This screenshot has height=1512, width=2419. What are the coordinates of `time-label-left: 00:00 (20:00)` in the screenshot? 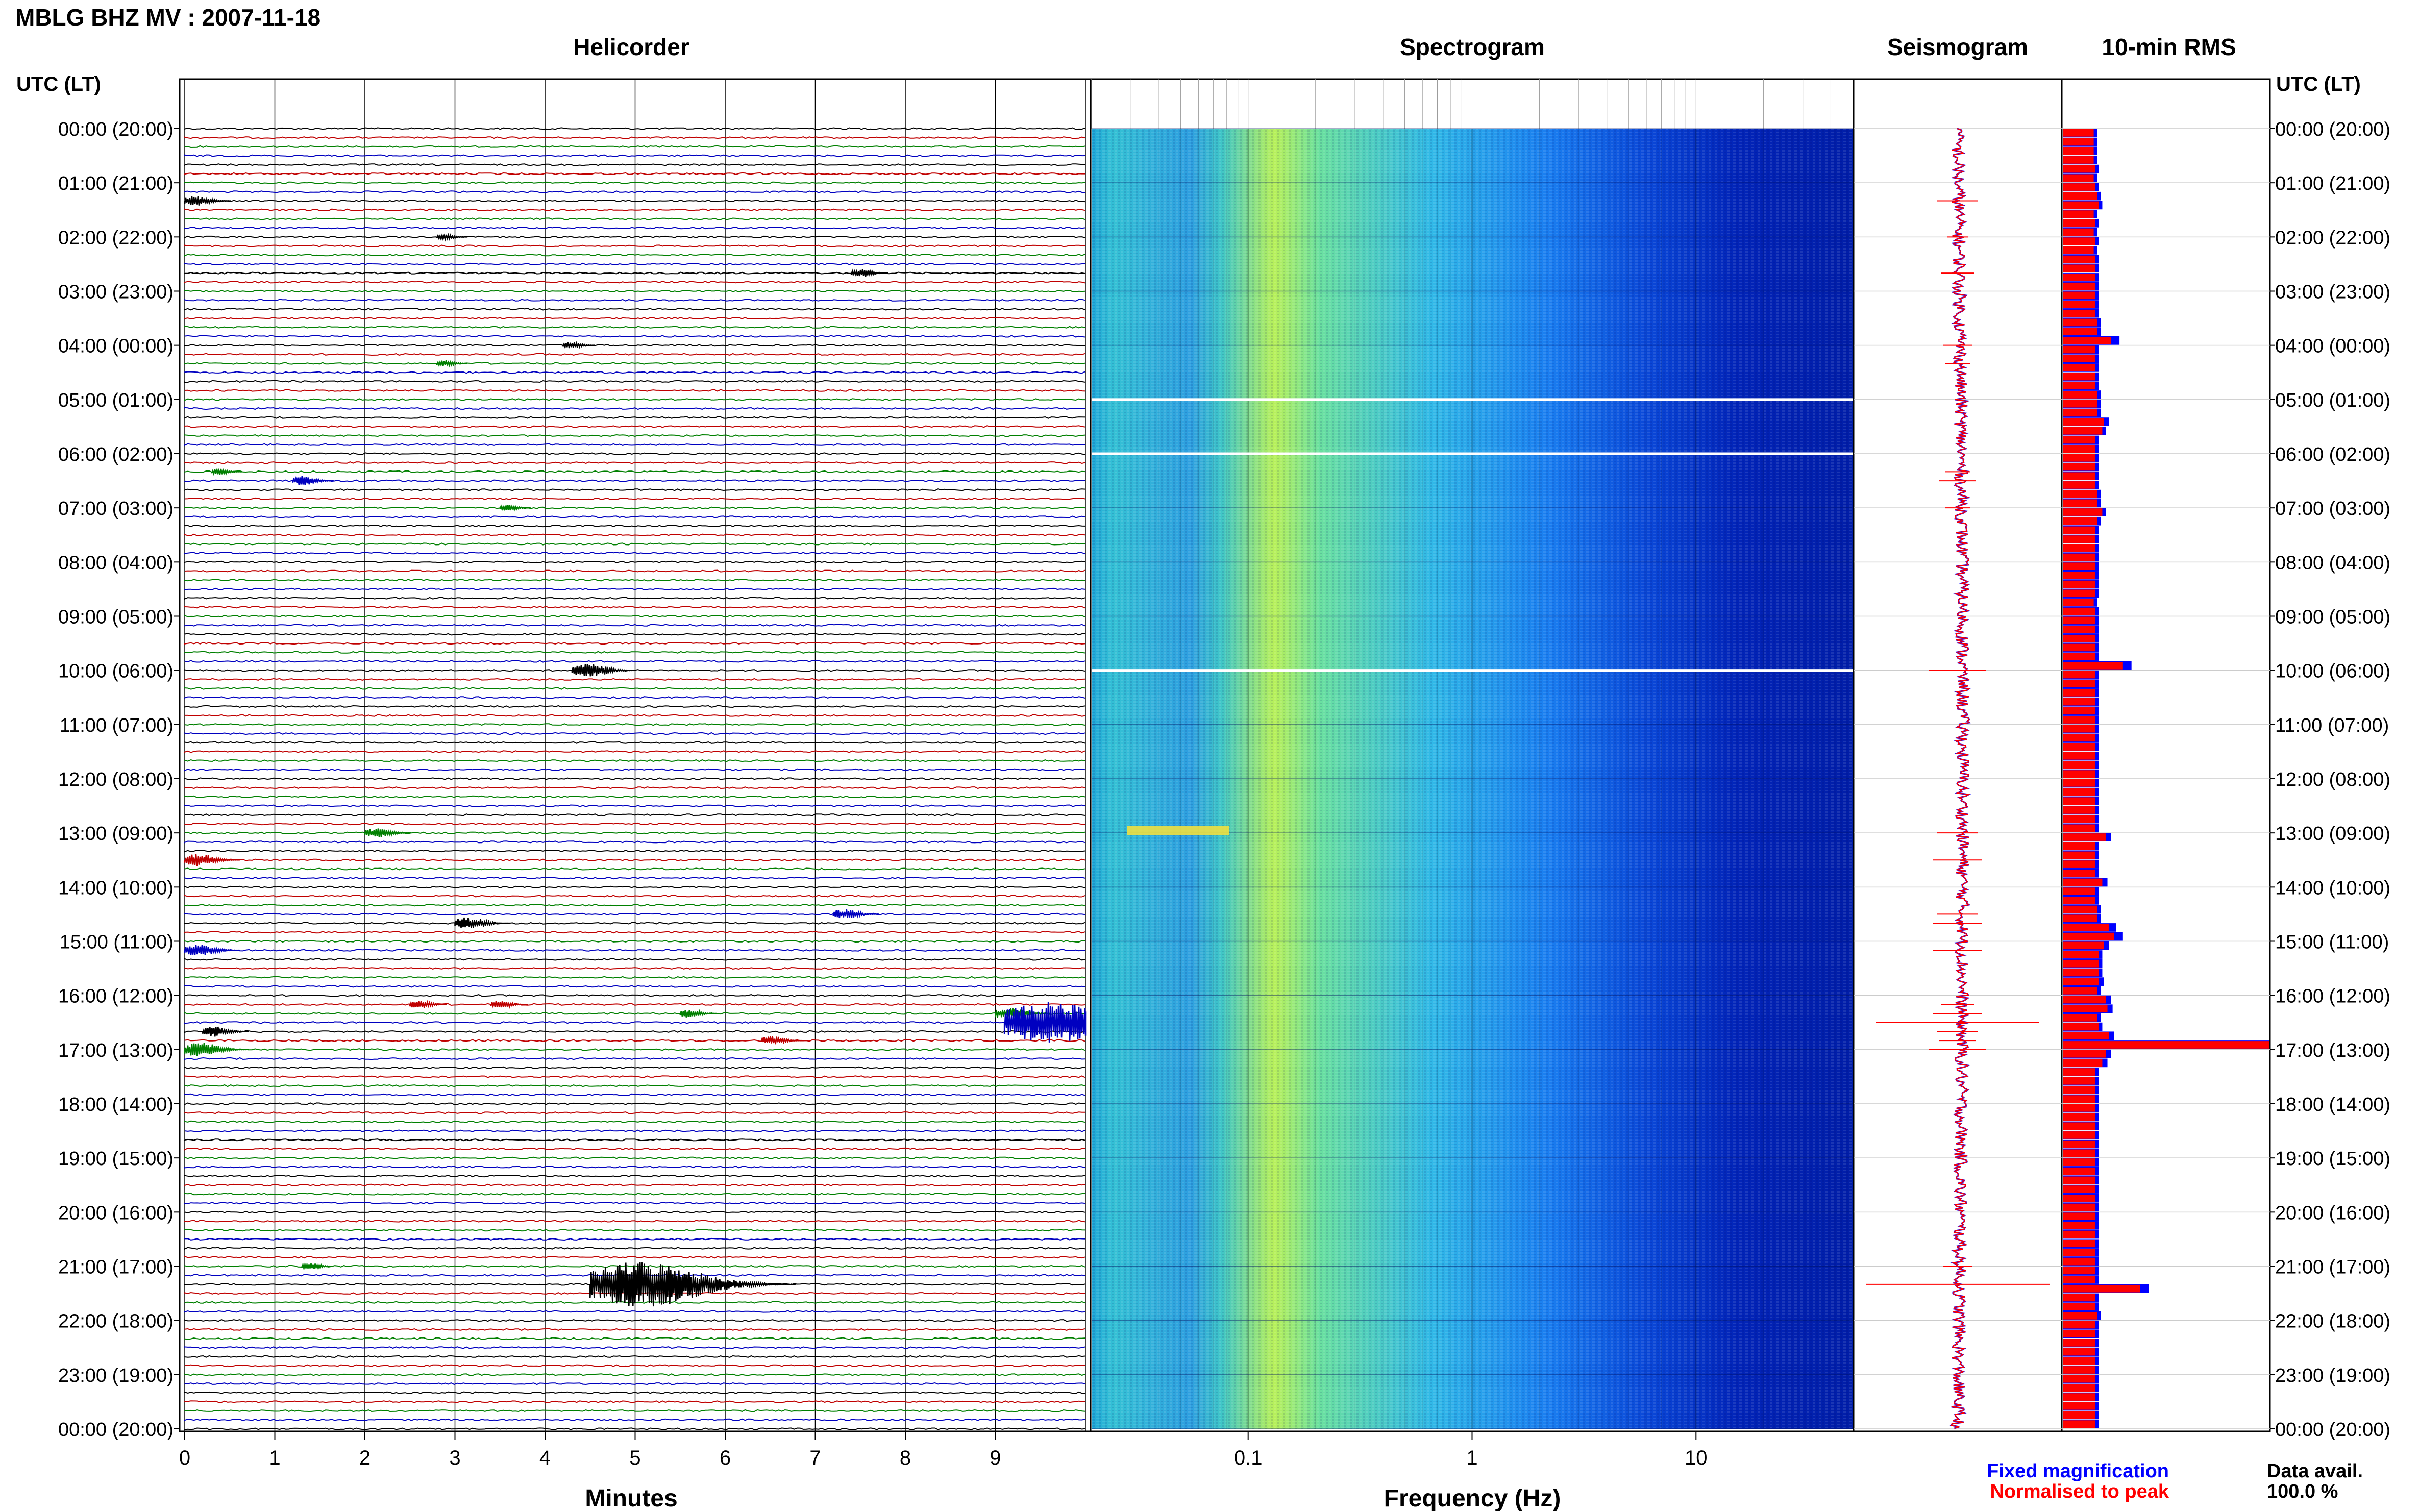 It's located at (116, 129).